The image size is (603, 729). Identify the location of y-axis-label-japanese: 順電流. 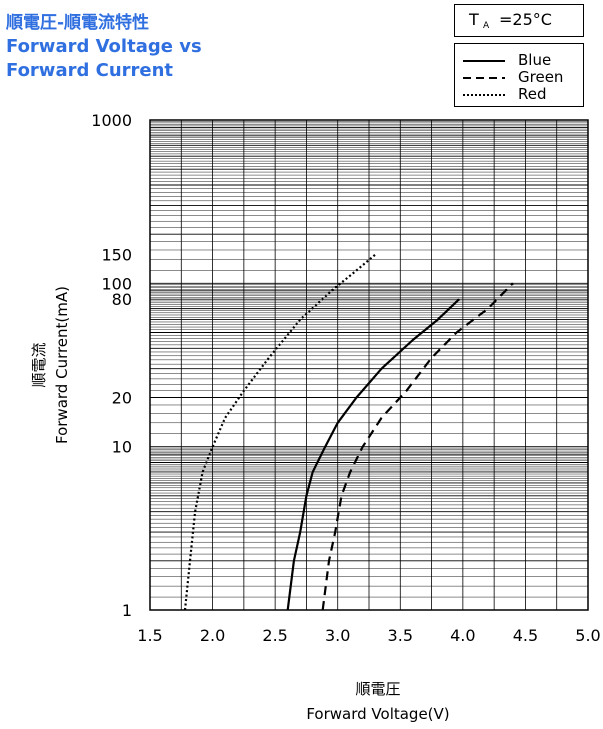
(39, 364).